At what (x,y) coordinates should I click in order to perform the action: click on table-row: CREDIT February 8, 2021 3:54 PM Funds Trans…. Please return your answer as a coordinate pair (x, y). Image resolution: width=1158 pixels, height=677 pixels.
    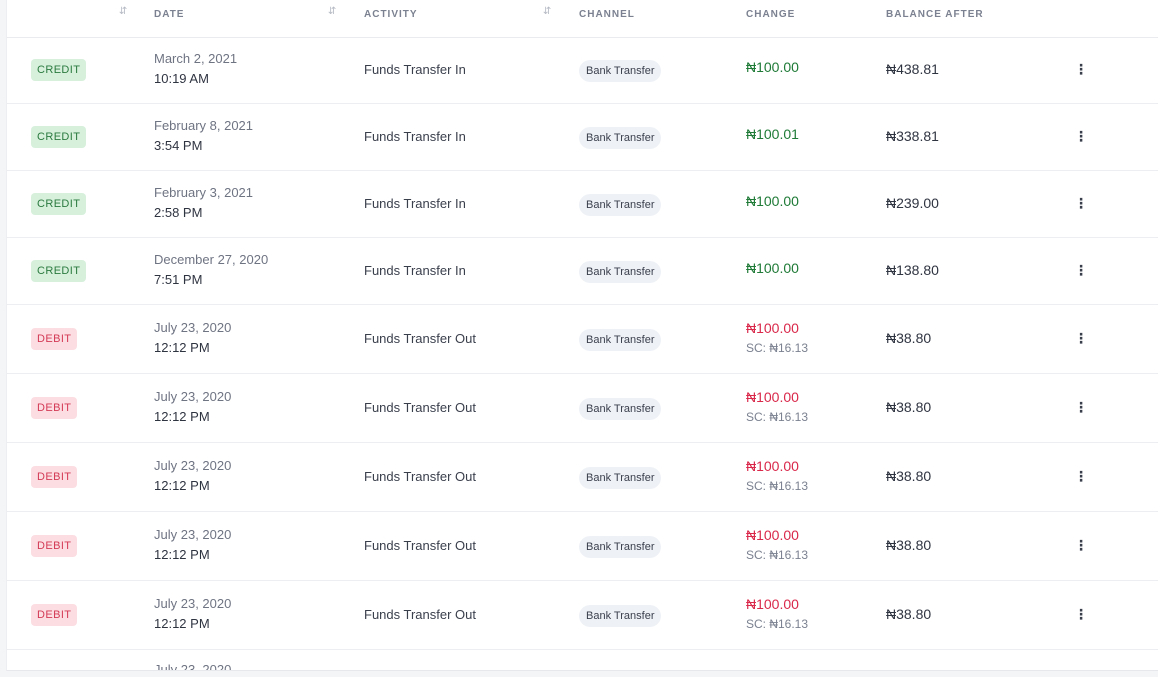
    Looking at the image, I should click on (582, 137).